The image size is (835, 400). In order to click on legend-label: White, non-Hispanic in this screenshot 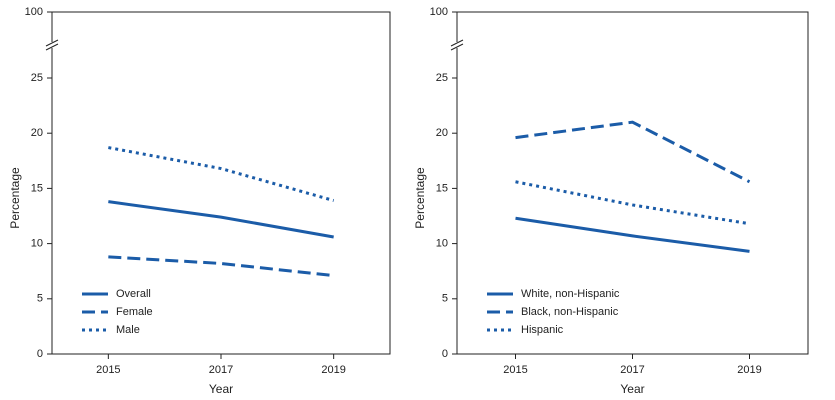, I will do `click(570, 294)`.